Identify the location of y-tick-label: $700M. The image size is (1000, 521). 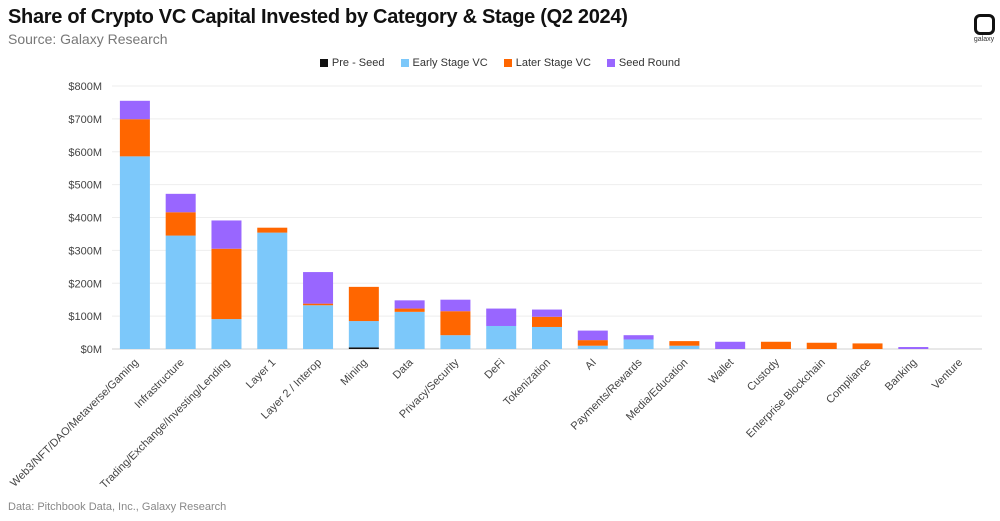
(85, 120).